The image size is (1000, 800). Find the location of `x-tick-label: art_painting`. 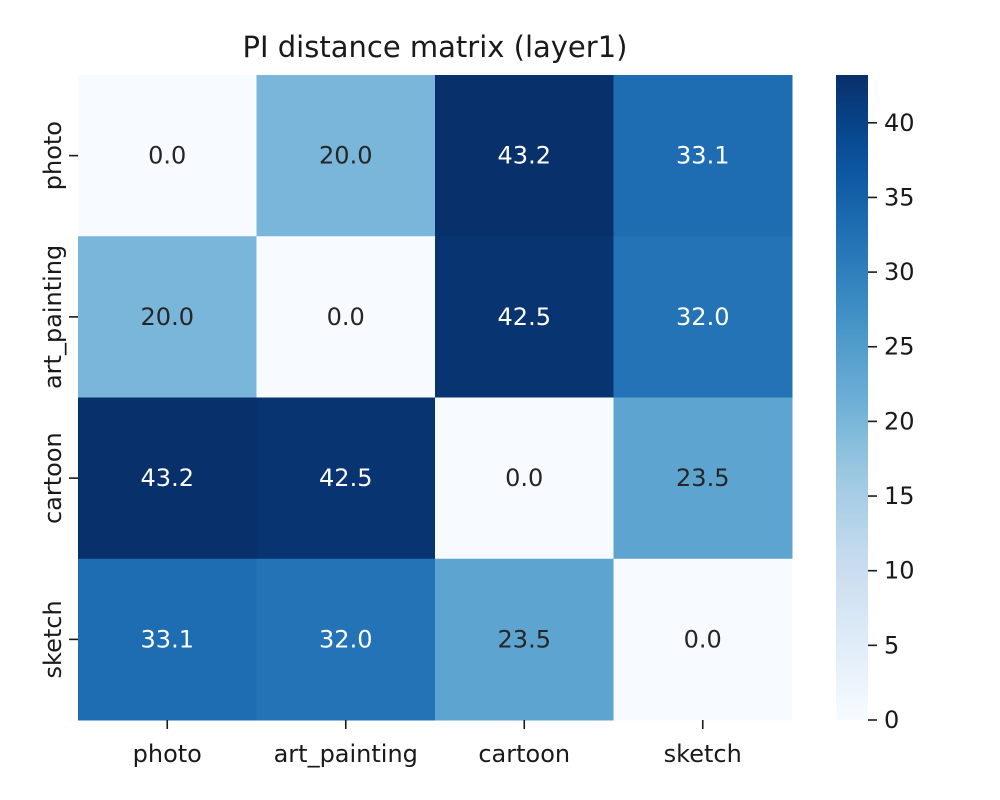

x-tick-label: art_painting is located at coordinates (346, 754).